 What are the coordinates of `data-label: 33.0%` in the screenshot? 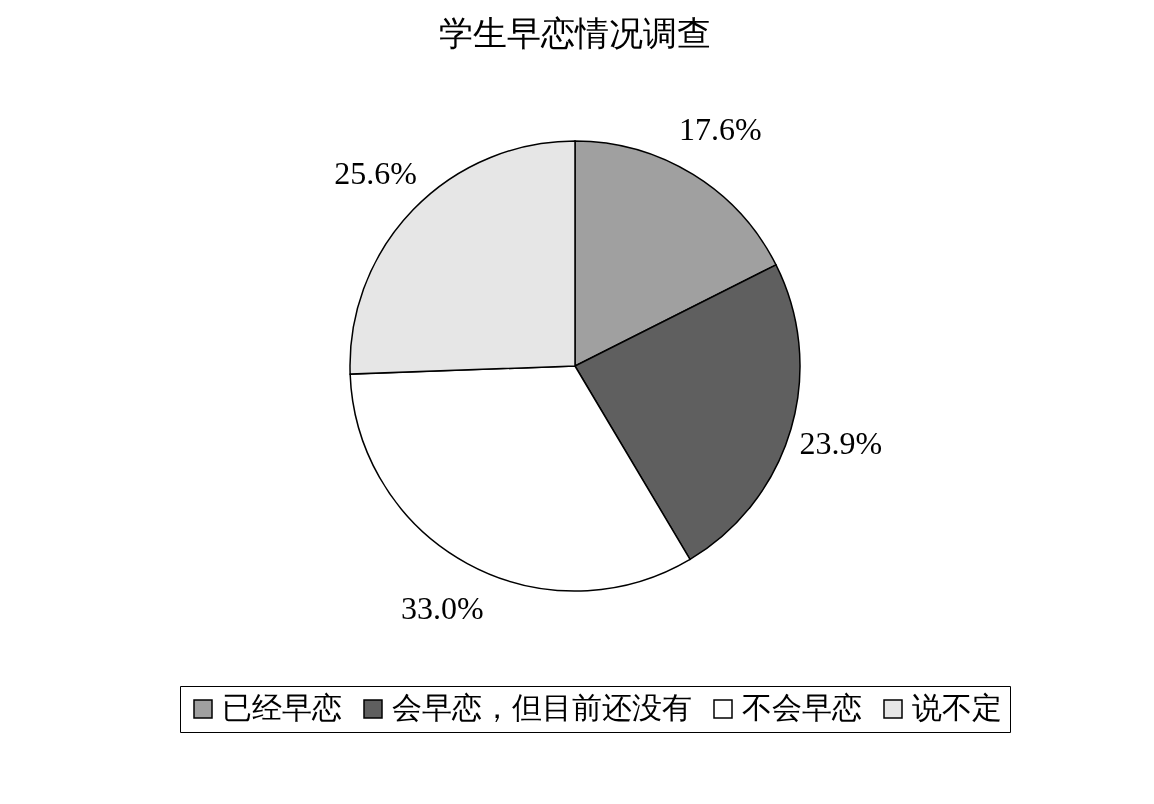 It's located at (442, 608).